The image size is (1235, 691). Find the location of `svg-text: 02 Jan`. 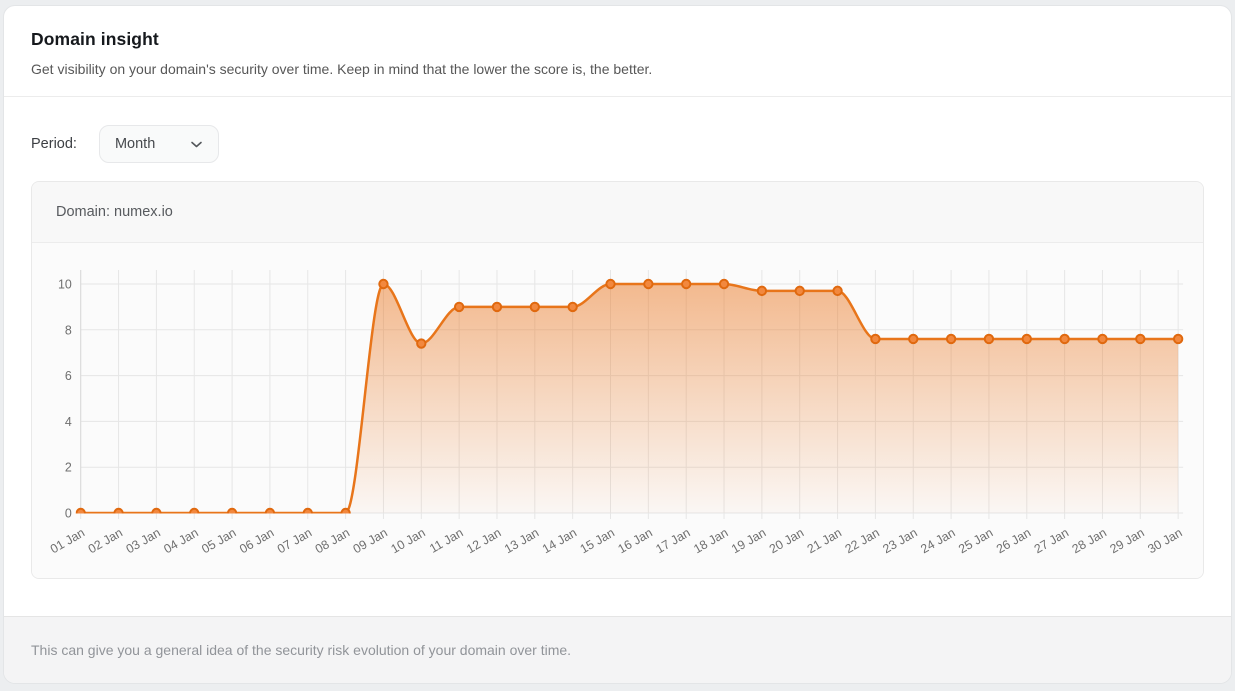

svg-text: 02 Jan is located at coordinates (105, 540).